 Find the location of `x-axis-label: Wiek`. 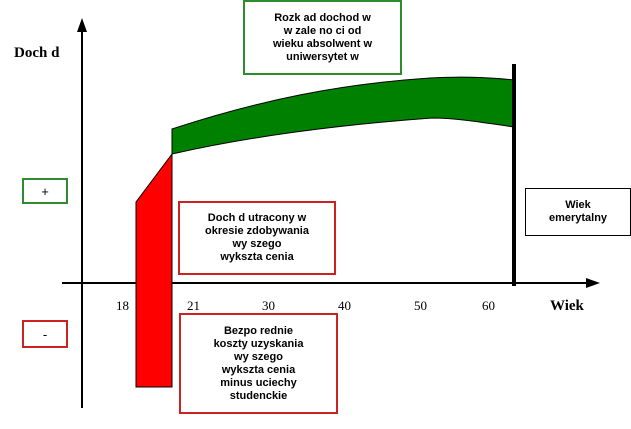

x-axis-label: Wiek is located at coordinates (567, 306).